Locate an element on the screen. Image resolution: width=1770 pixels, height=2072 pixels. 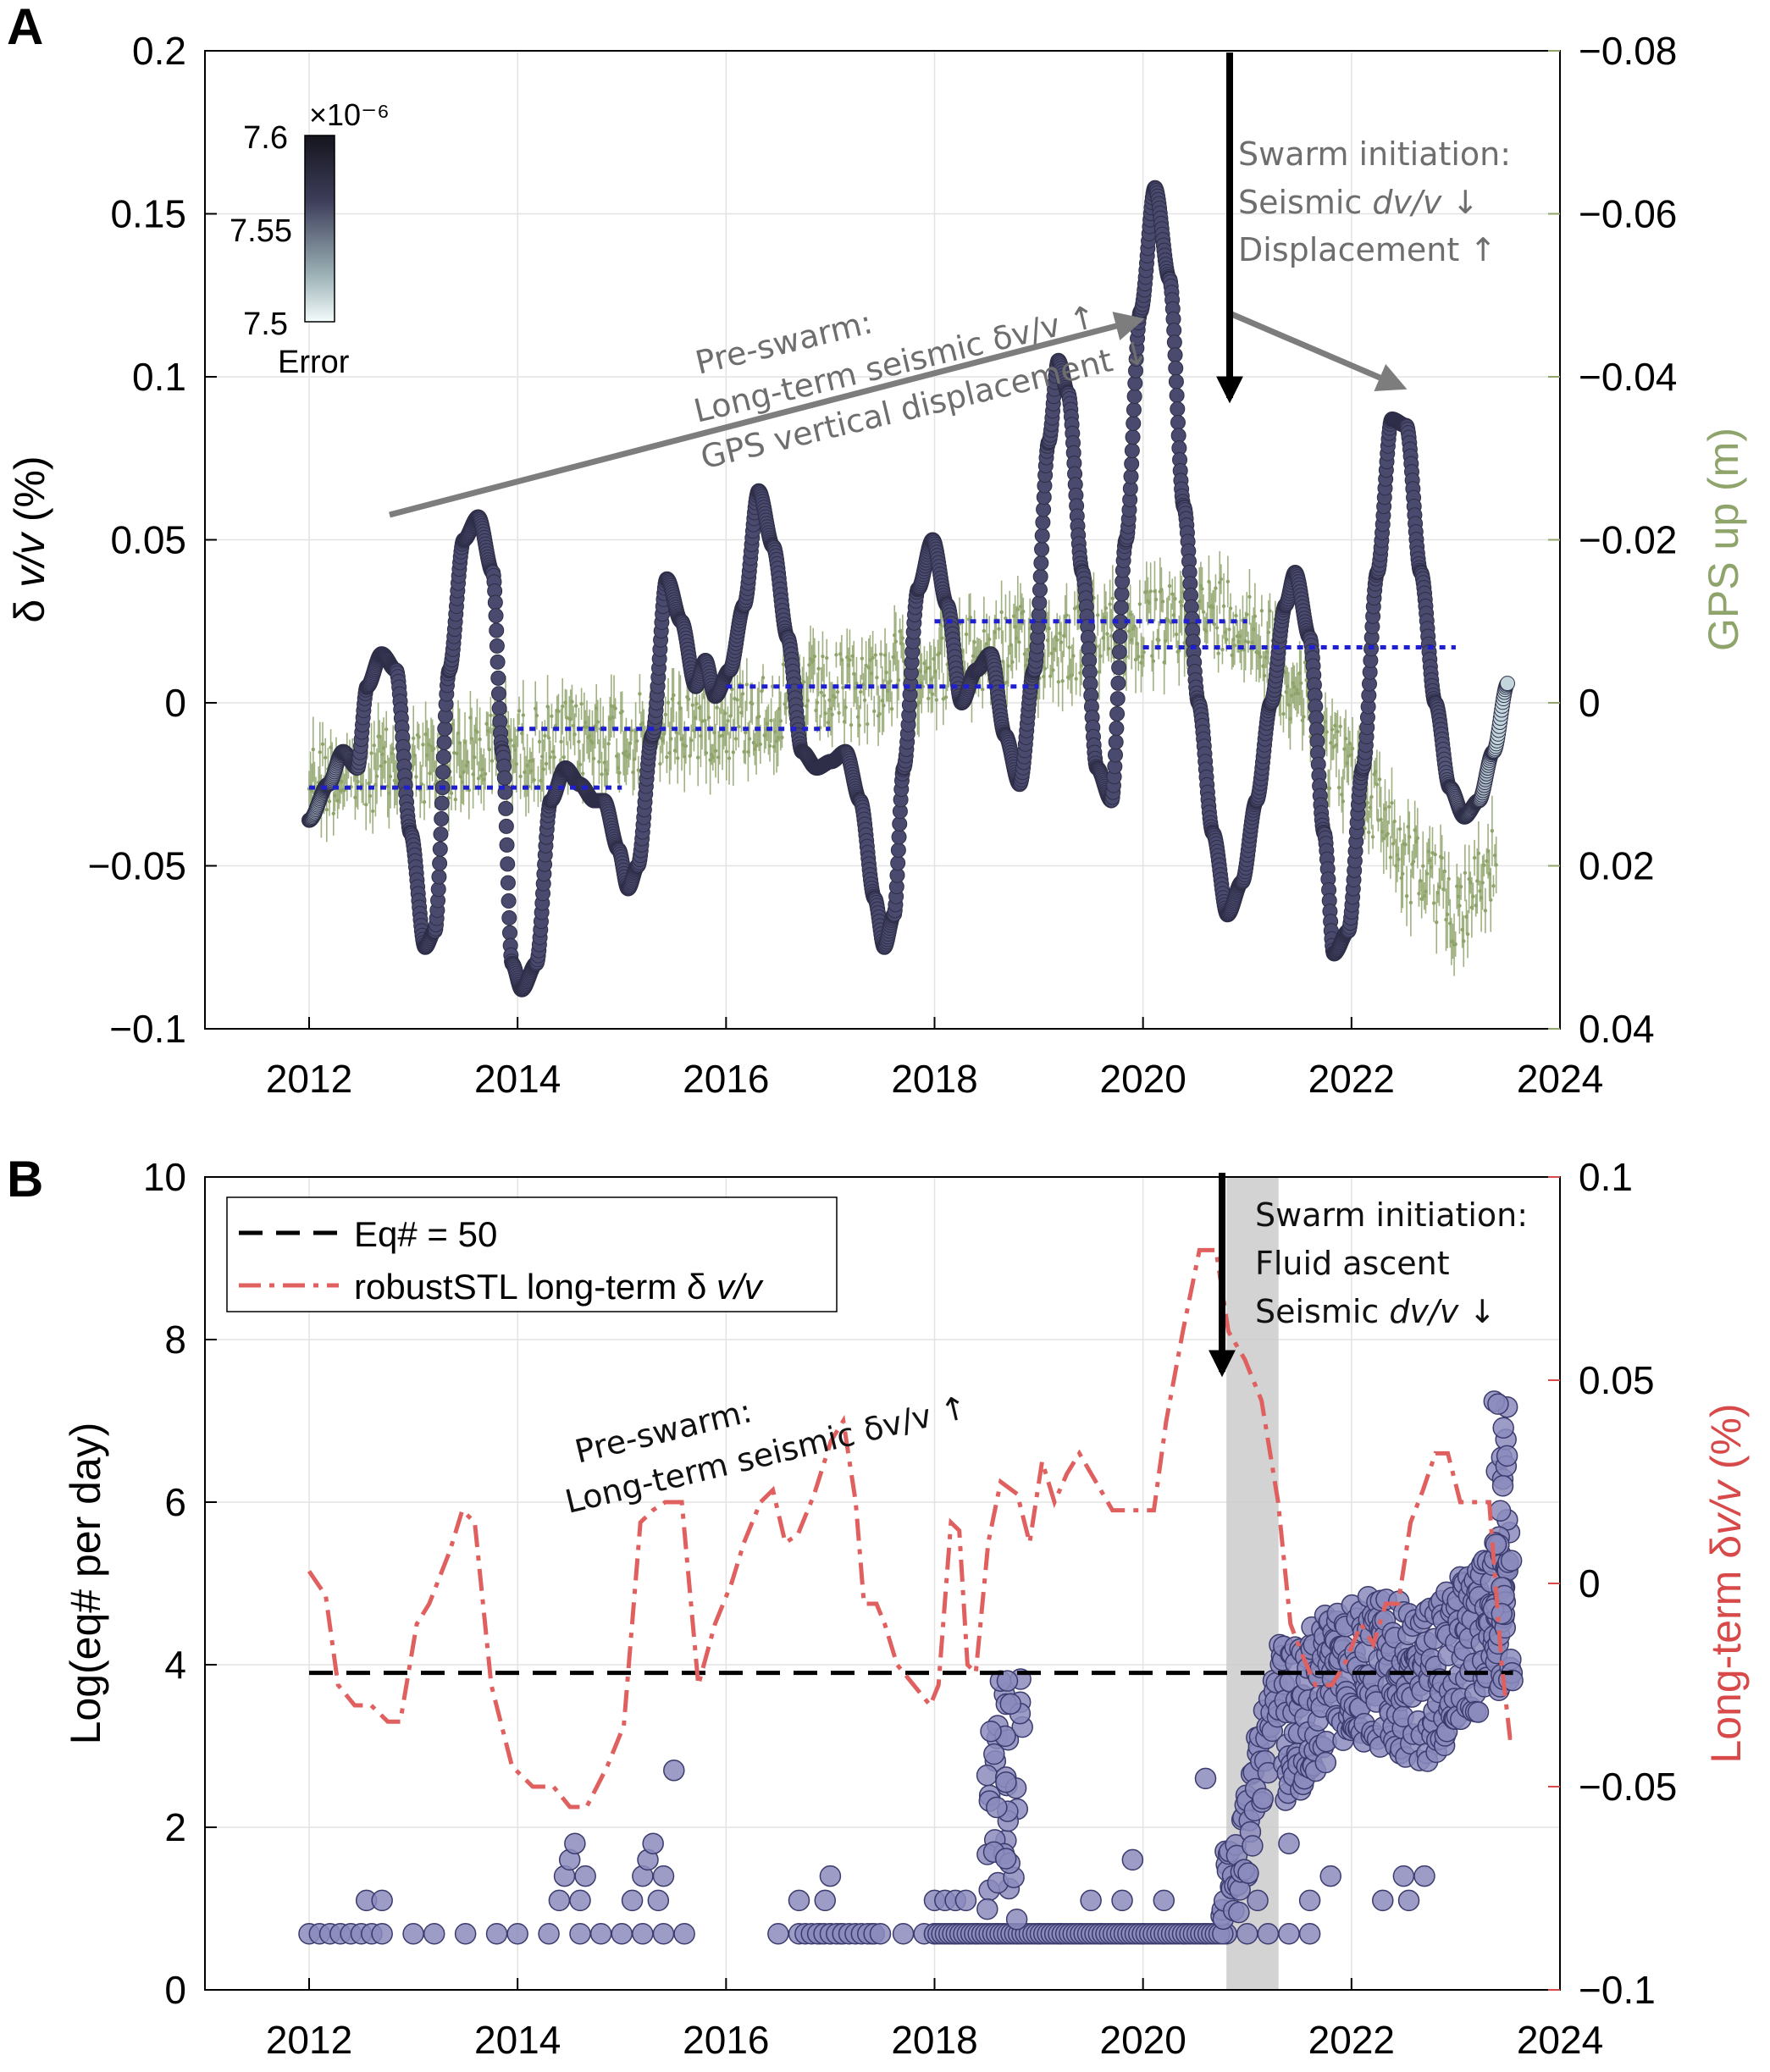
ylabel-b-suffix: (%) is located at coordinates (1726, 1442).